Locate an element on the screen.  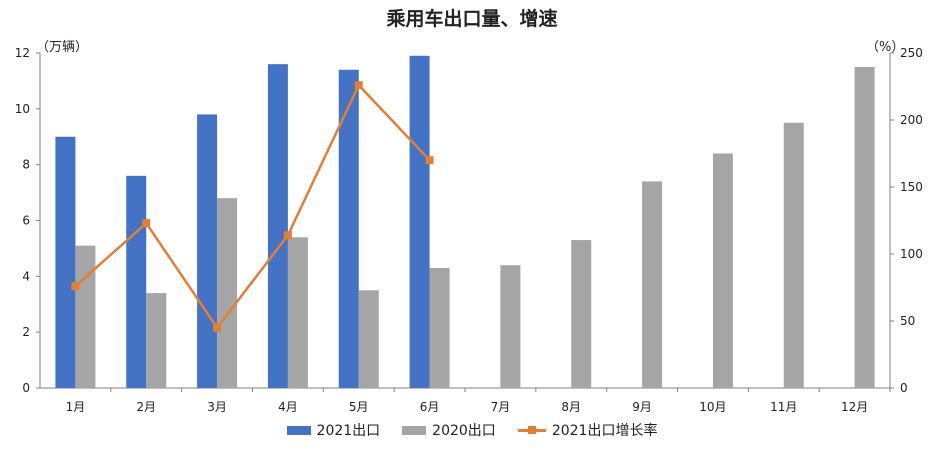
legend-swatch-2021 is located at coordinates (298, 430).